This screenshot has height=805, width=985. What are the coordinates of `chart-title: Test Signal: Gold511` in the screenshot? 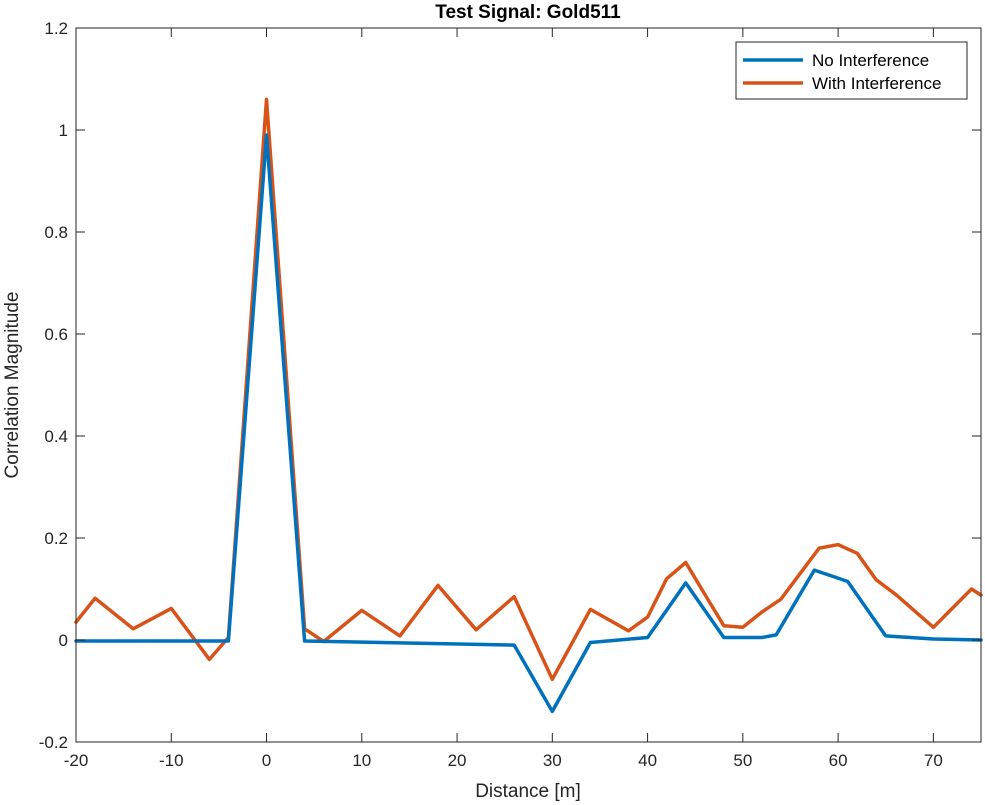 It's located at (528, 12).